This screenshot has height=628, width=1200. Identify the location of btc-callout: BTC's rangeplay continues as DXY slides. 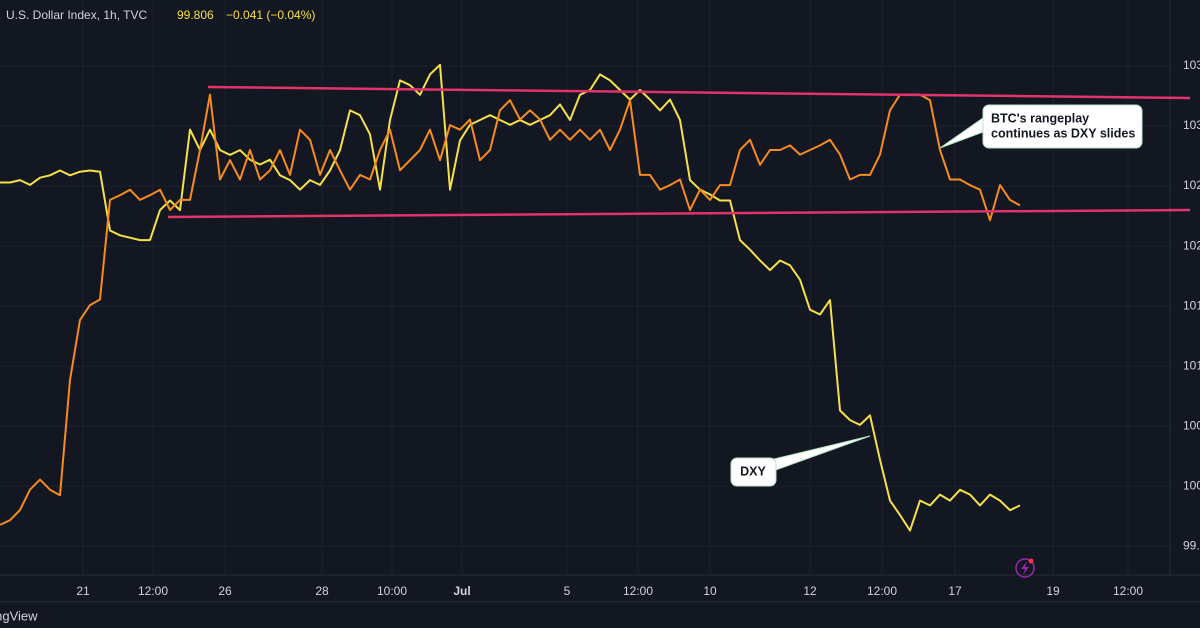
(1041, 126).